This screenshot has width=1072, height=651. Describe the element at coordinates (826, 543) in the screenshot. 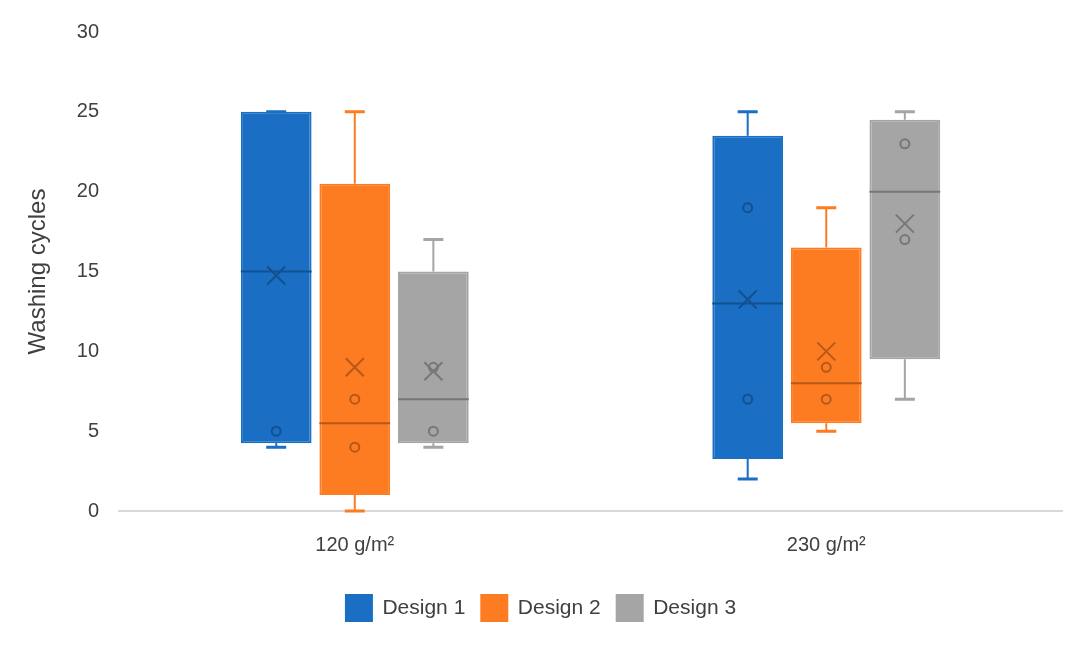

I see `x-tick-label: 230 g/m²` at that location.